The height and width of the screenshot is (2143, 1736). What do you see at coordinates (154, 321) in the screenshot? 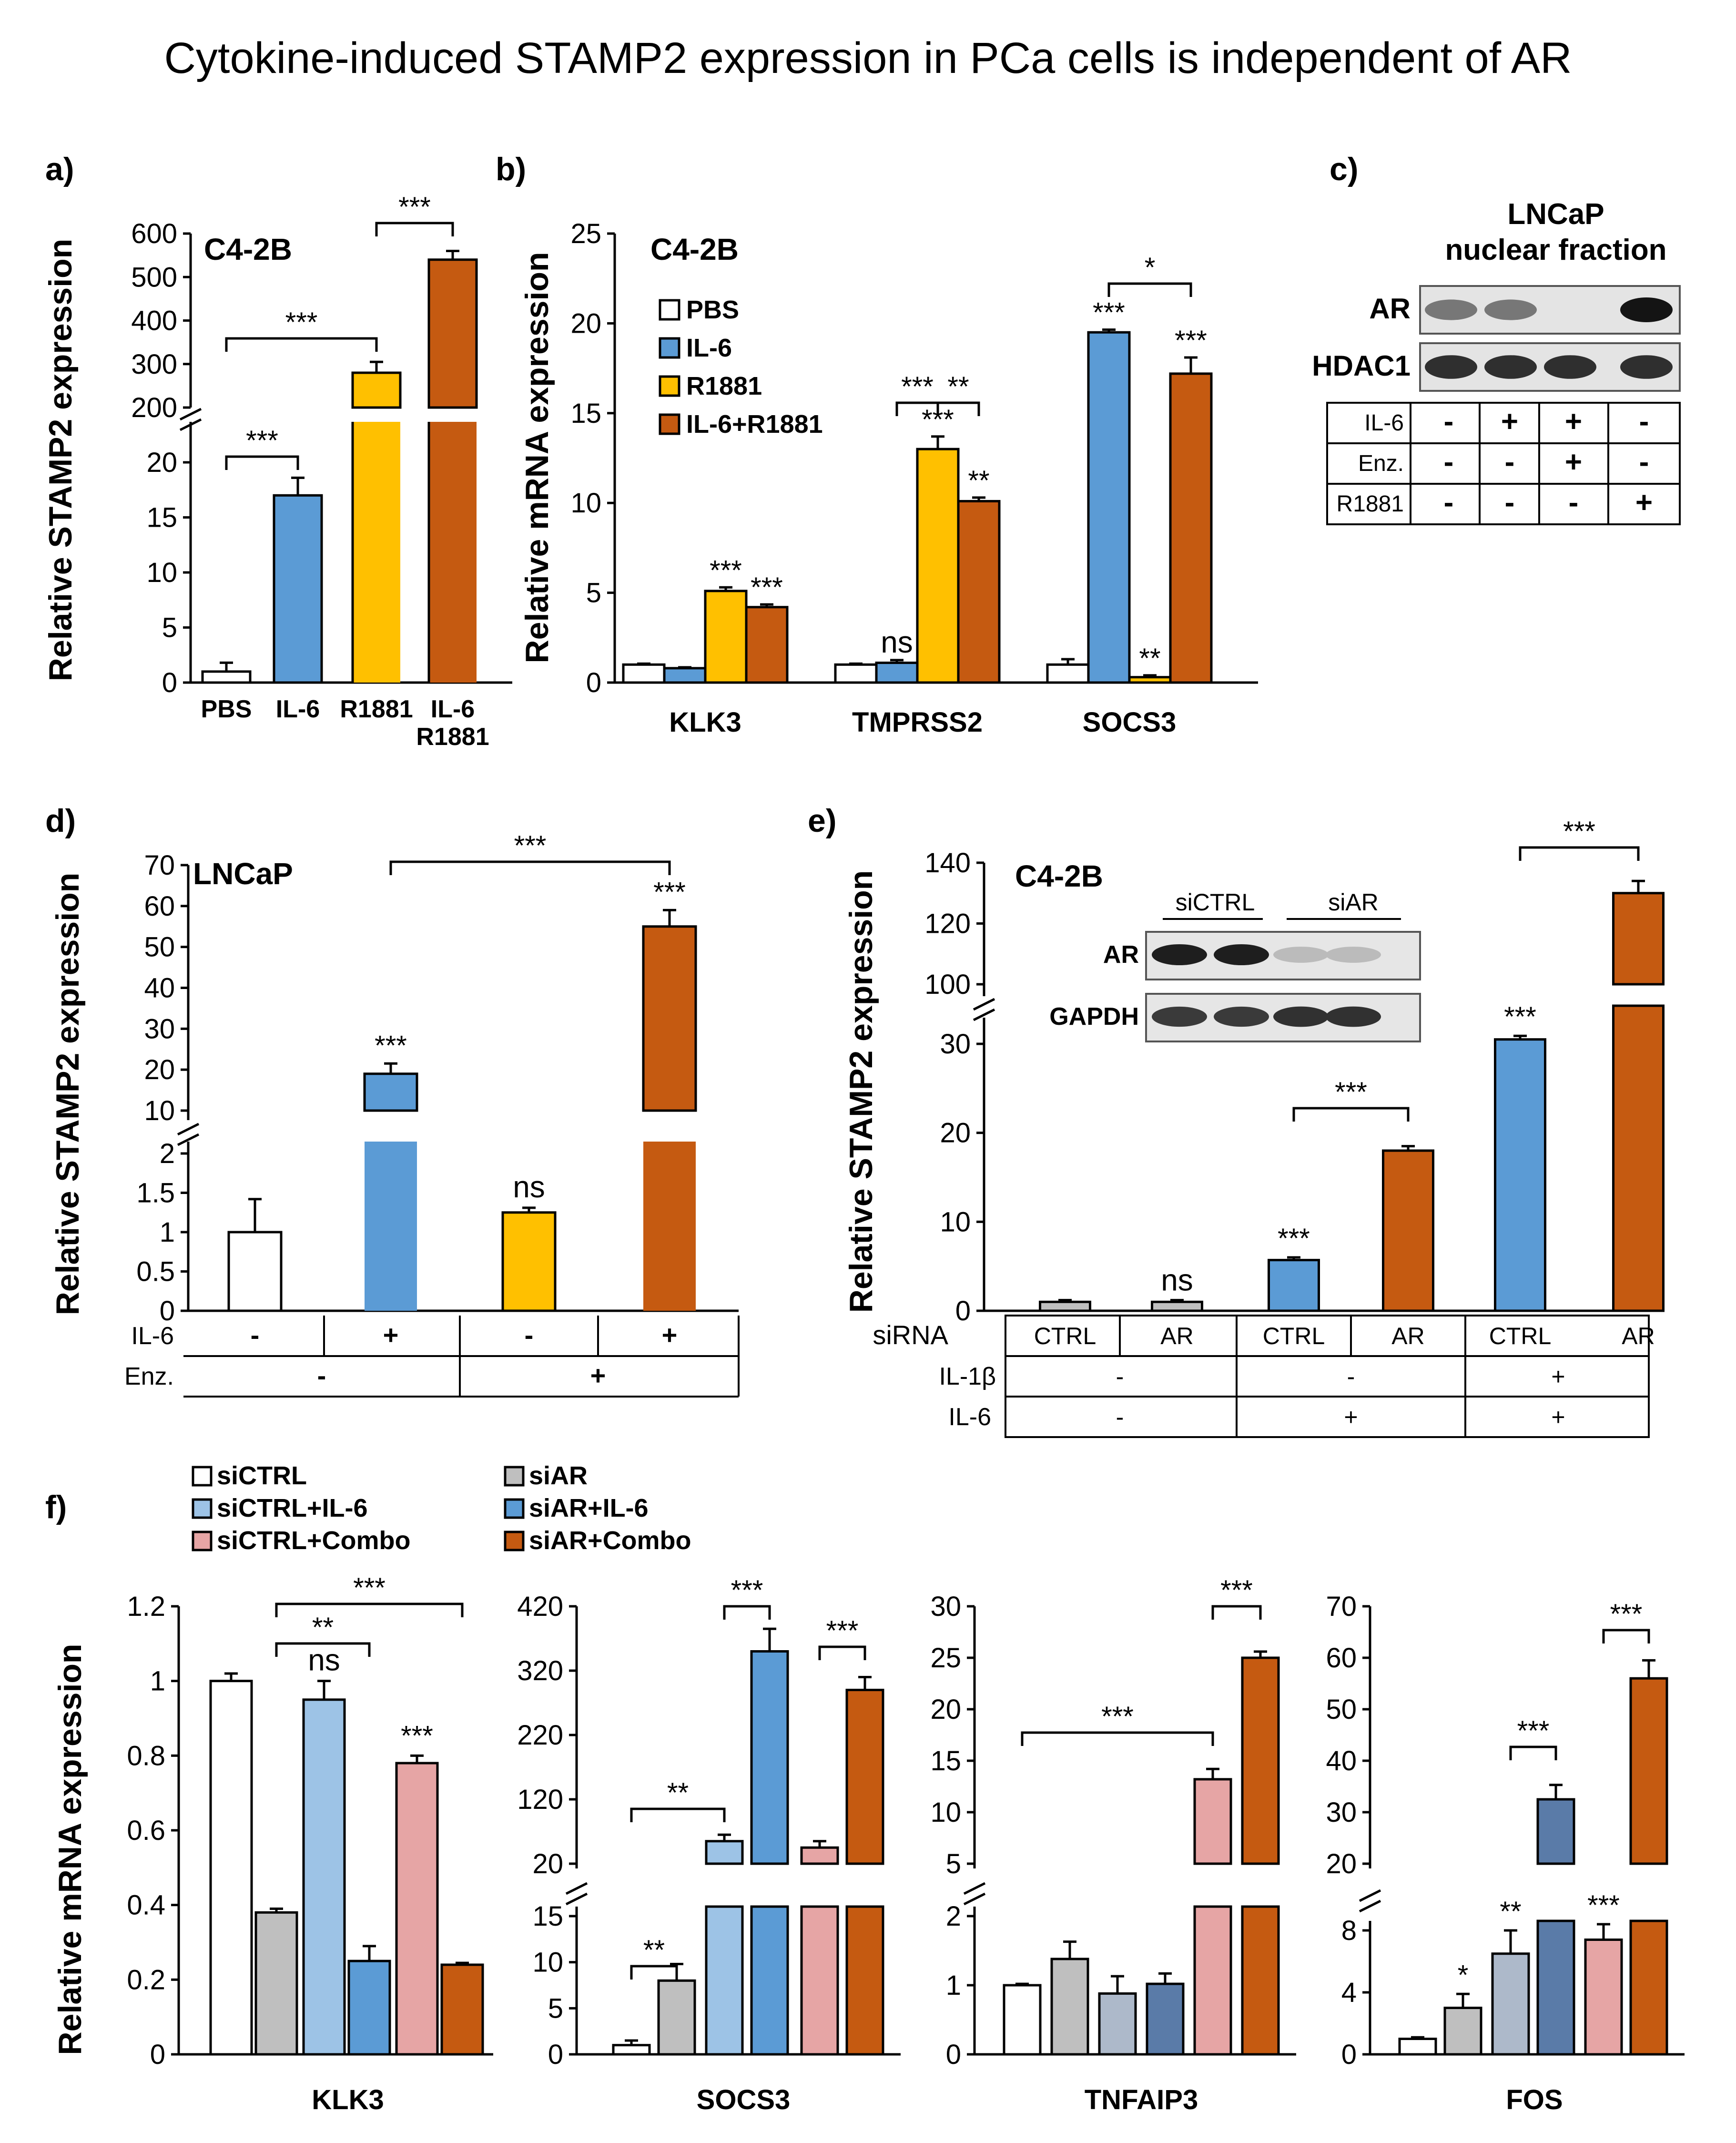
I see `tick-label: 400` at bounding box center [154, 321].